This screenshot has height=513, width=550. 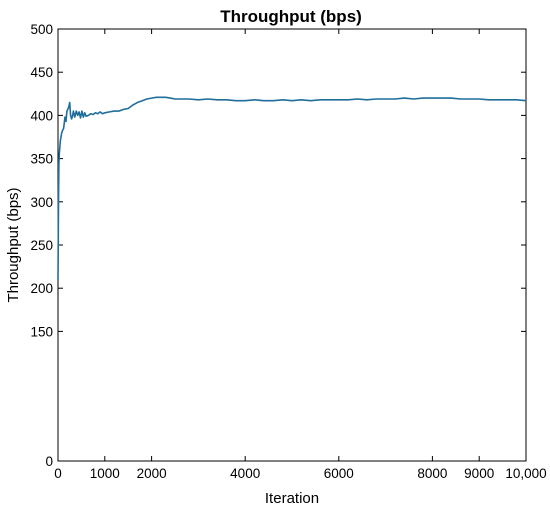 What do you see at coordinates (41, 29) in the screenshot?
I see `y-tick-label: 500` at bounding box center [41, 29].